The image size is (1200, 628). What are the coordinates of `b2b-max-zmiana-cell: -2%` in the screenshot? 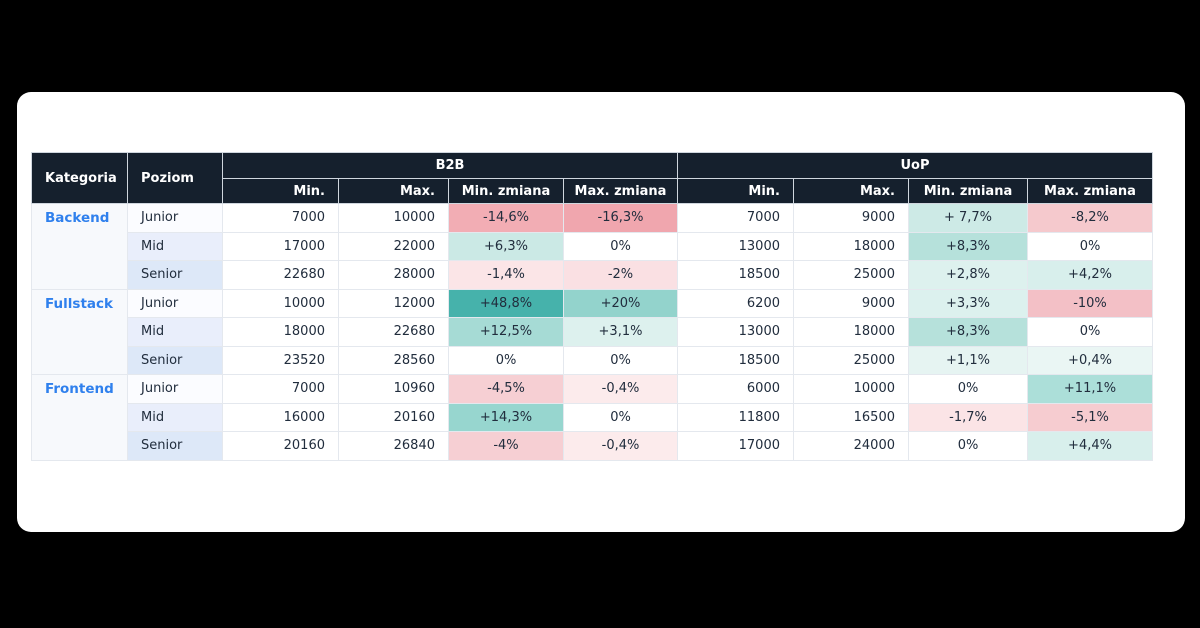 It's located at (620, 275).